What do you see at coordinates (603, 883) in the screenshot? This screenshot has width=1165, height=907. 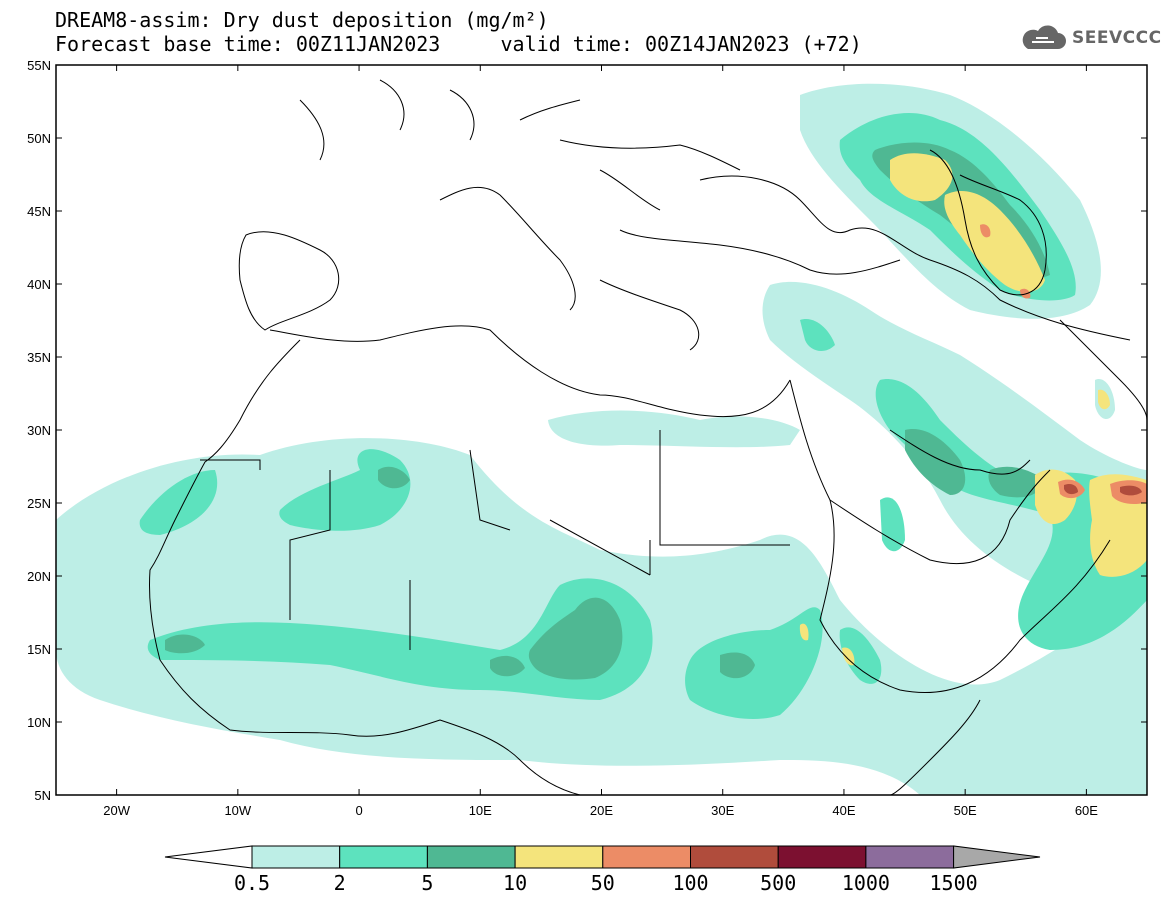 I see `colorbar-label: 50` at bounding box center [603, 883].